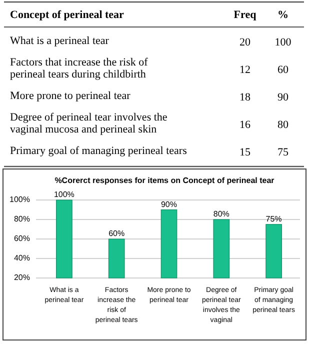  I want to click on y-tick-label: 60%, so click(22, 239).